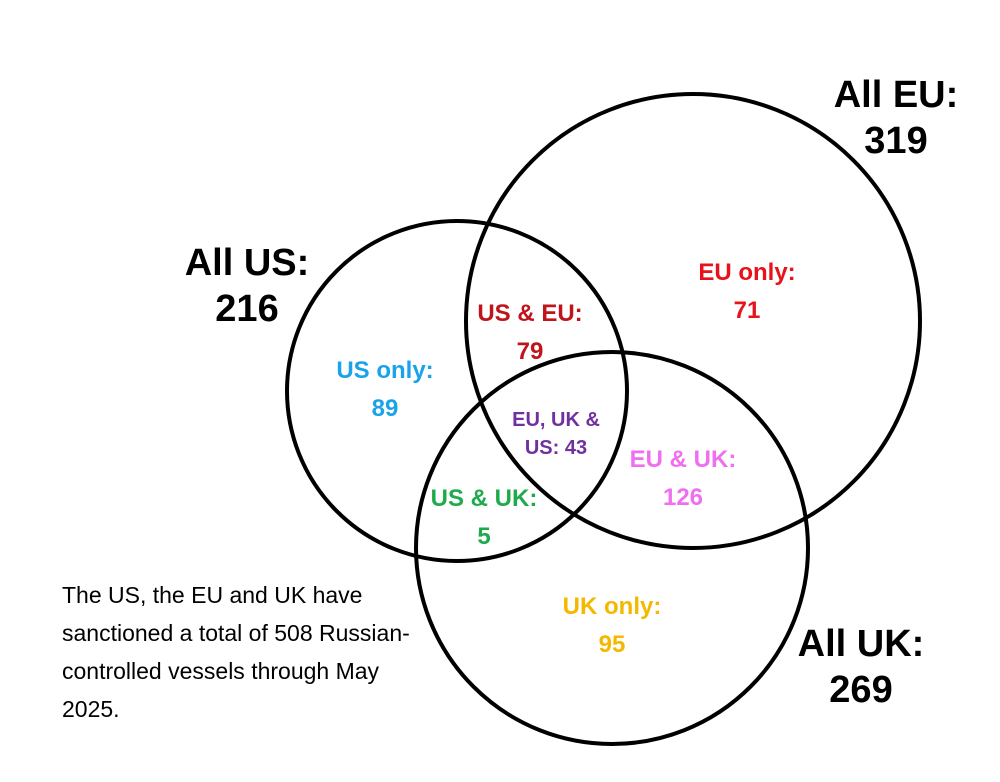  What do you see at coordinates (530, 313) in the screenshot?
I see `region-us-eu-label: US & EU:` at bounding box center [530, 313].